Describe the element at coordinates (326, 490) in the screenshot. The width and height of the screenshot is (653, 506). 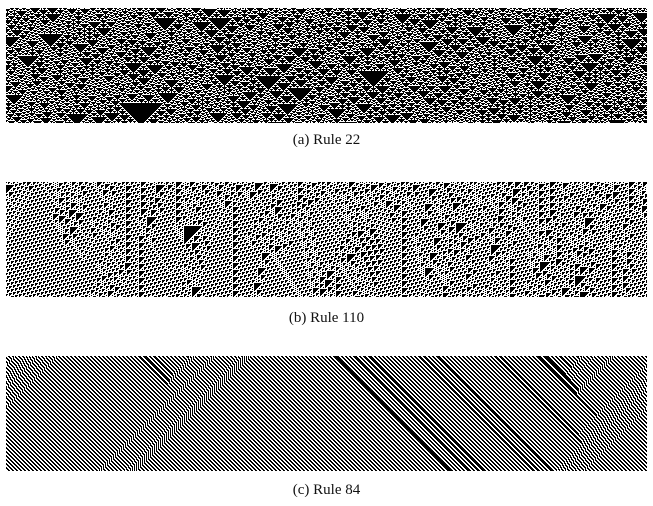
I see `caption: (c) Rule 84` at that location.